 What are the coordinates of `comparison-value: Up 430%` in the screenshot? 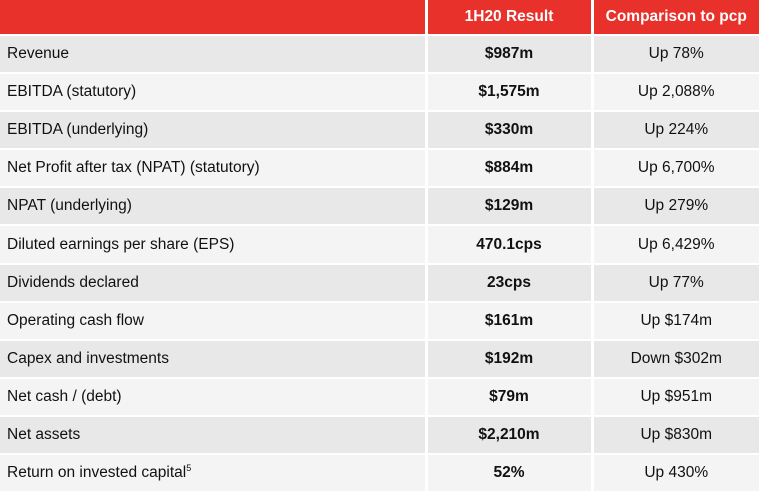 It's located at (674, 472).